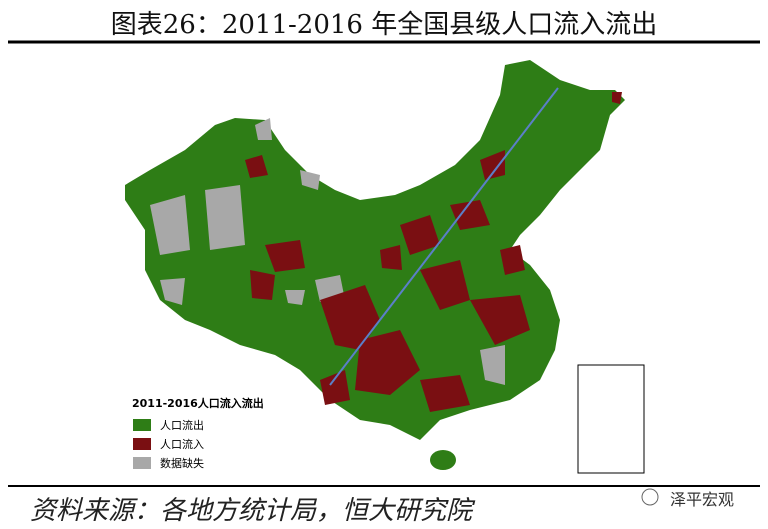 This screenshot has width=768, height=529. I want to click on legend-title: 2011-2016人口流入流出, so click(198, 403).